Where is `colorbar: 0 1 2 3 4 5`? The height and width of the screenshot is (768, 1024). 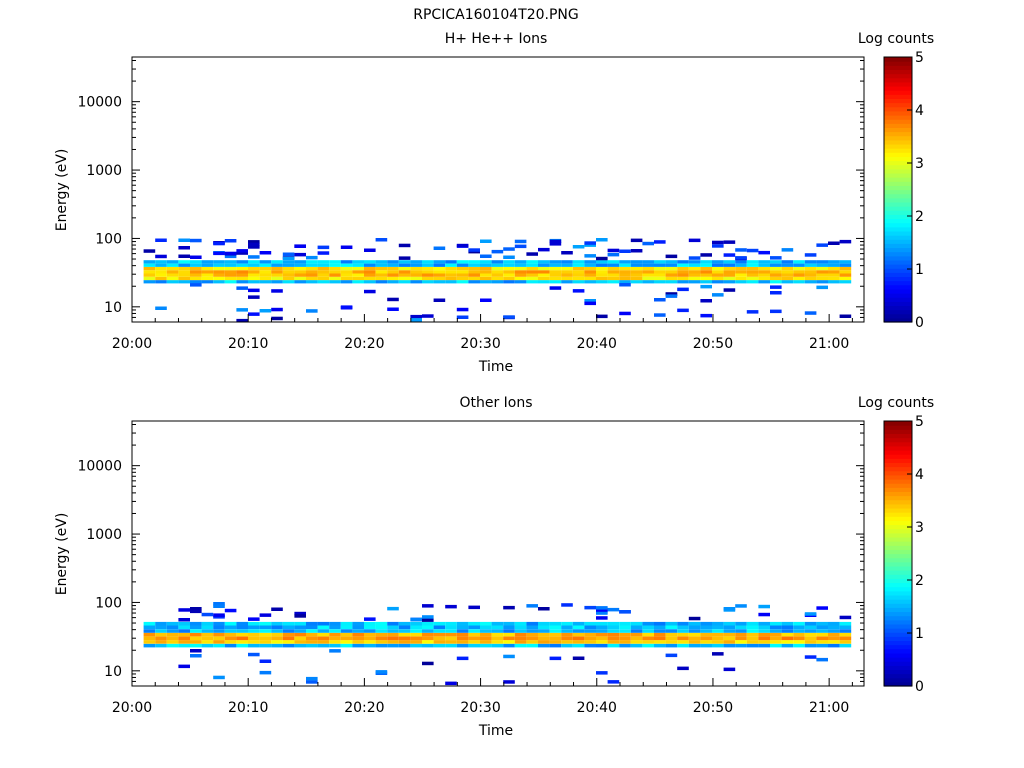 colorbar: 0 1 2 3 4 5 is located at coordinates (903, 190).